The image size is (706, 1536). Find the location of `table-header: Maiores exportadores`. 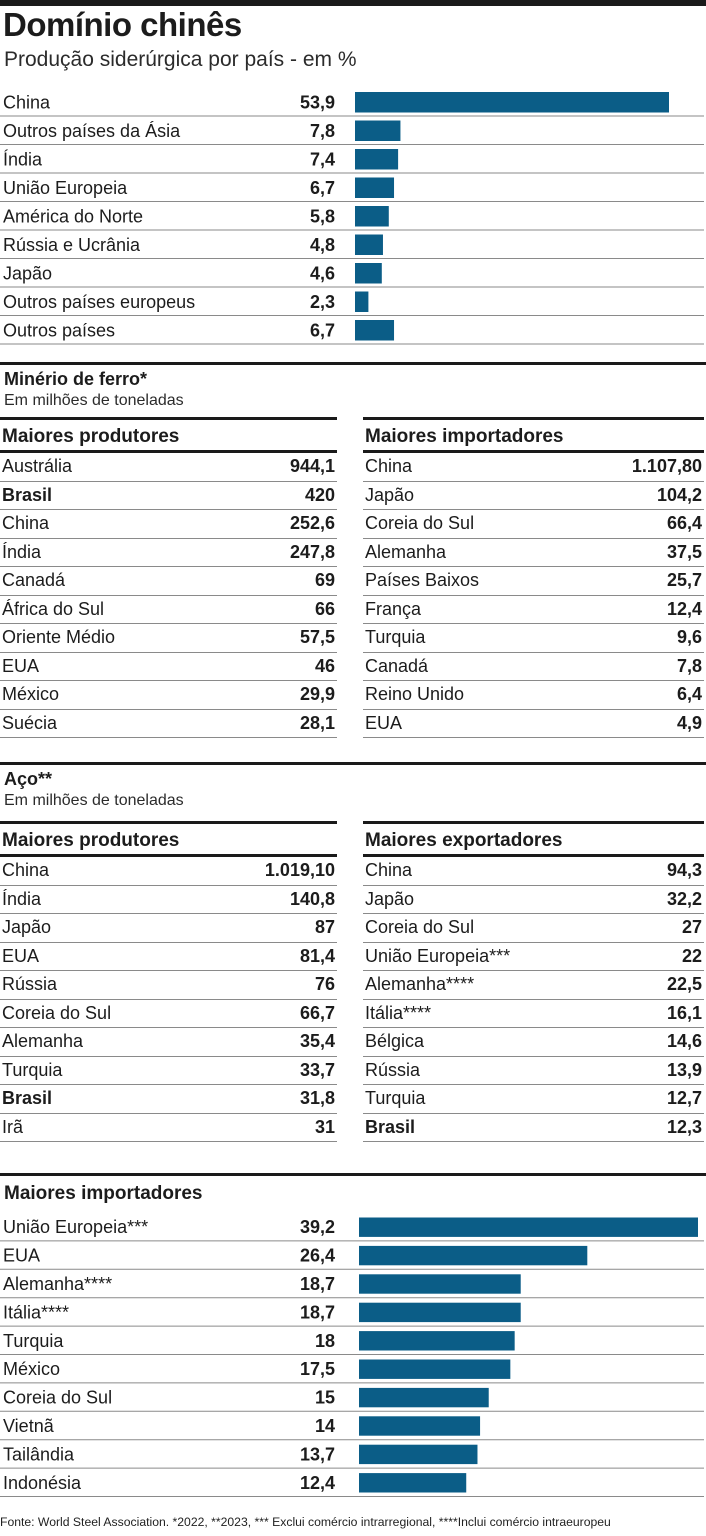

table-header: Maiores exportadores is located at coordinates (533, 837).